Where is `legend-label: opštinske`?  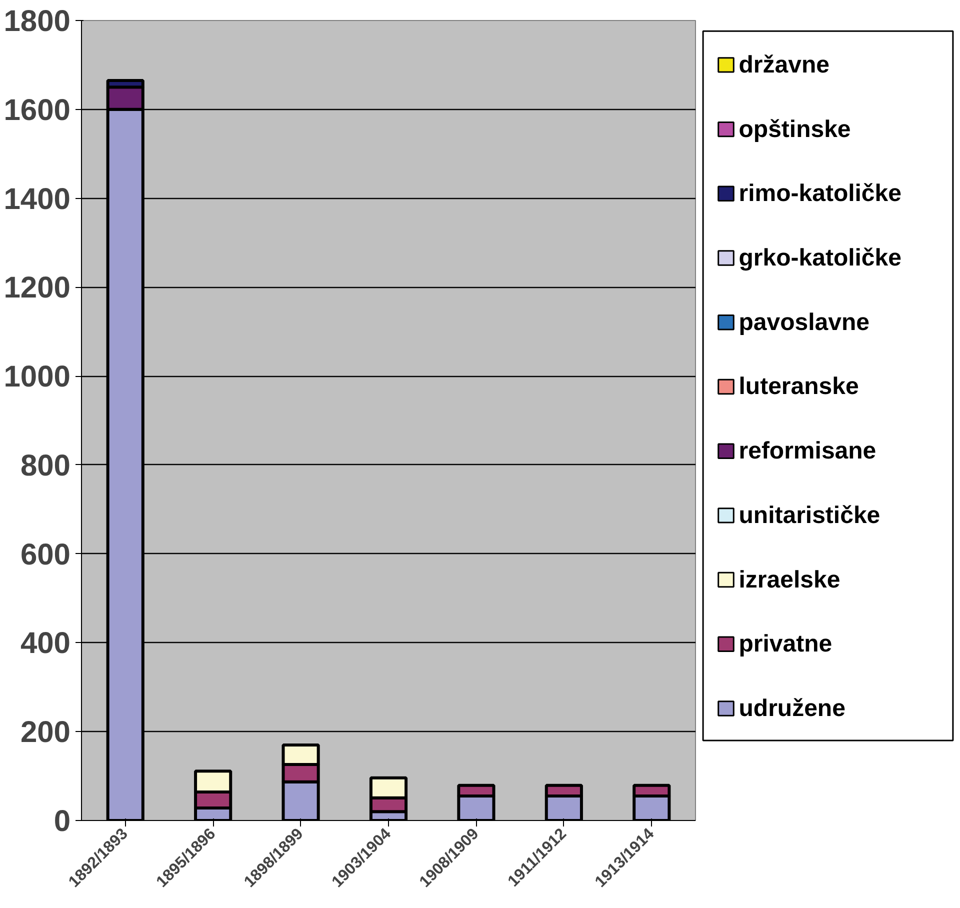 legend-label: opštinske is located at coordinates (794, 129).